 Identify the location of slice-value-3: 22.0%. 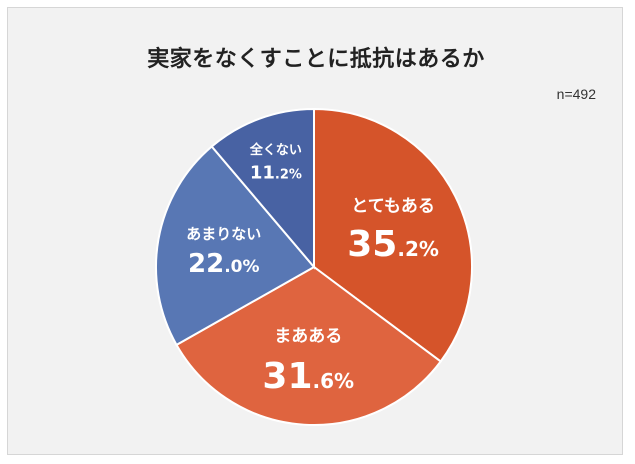
(224, 264).